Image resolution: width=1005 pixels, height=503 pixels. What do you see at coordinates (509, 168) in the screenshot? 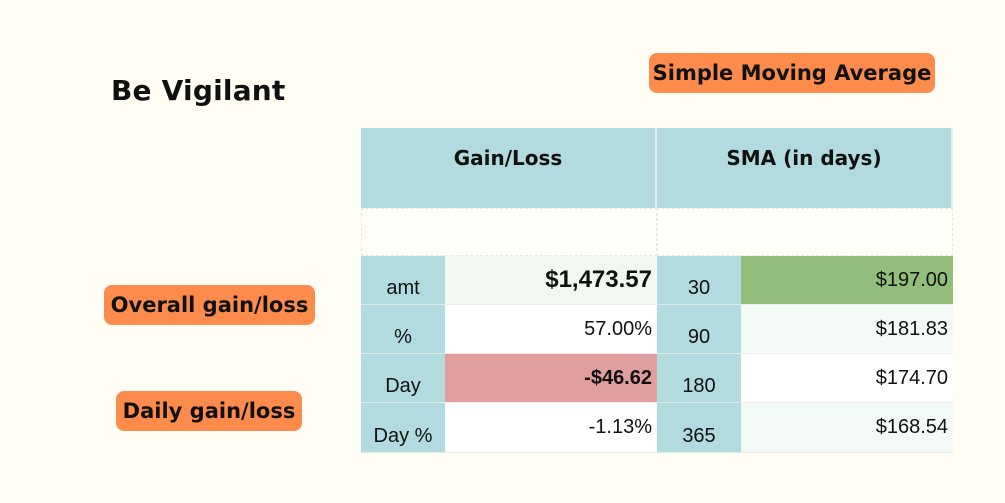
I see `gain-loss-header: Gain/Loss` at bounding box center [509, 168].